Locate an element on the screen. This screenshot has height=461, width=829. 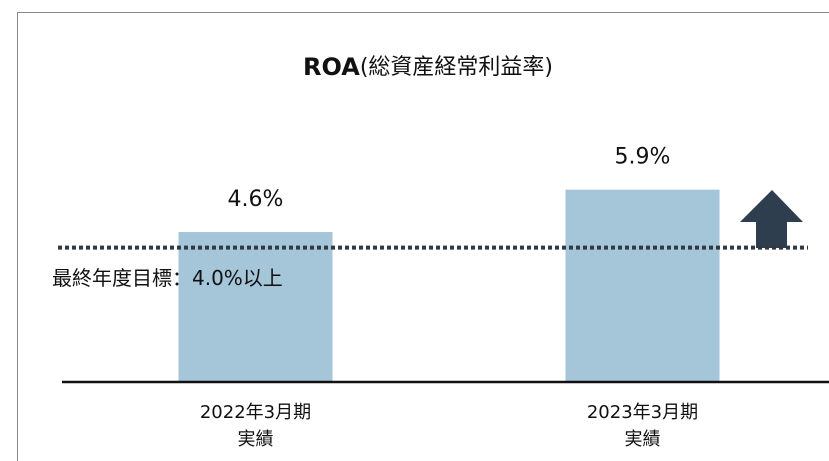
title-suffix: (総資産経常利益率) is located at coordinates (456, 67).